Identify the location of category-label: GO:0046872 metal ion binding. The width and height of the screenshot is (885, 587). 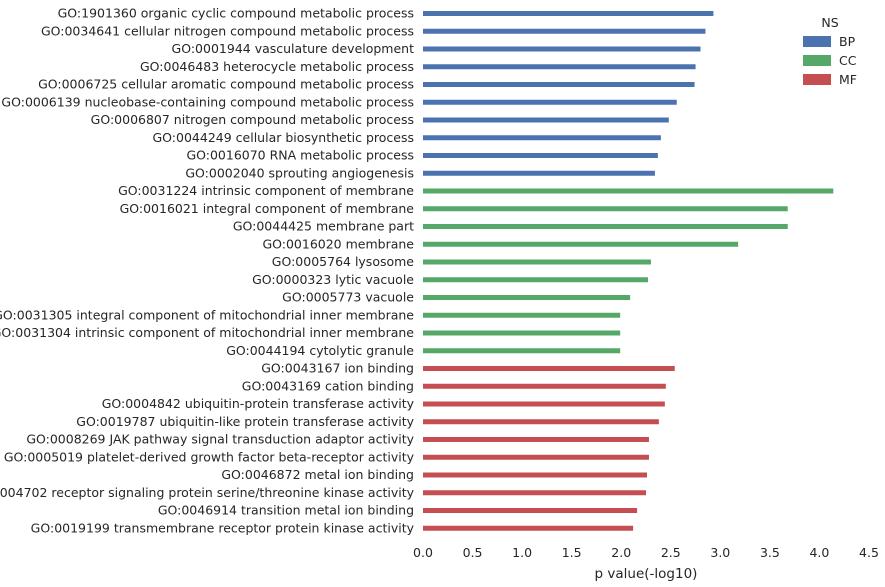
(317, 474).